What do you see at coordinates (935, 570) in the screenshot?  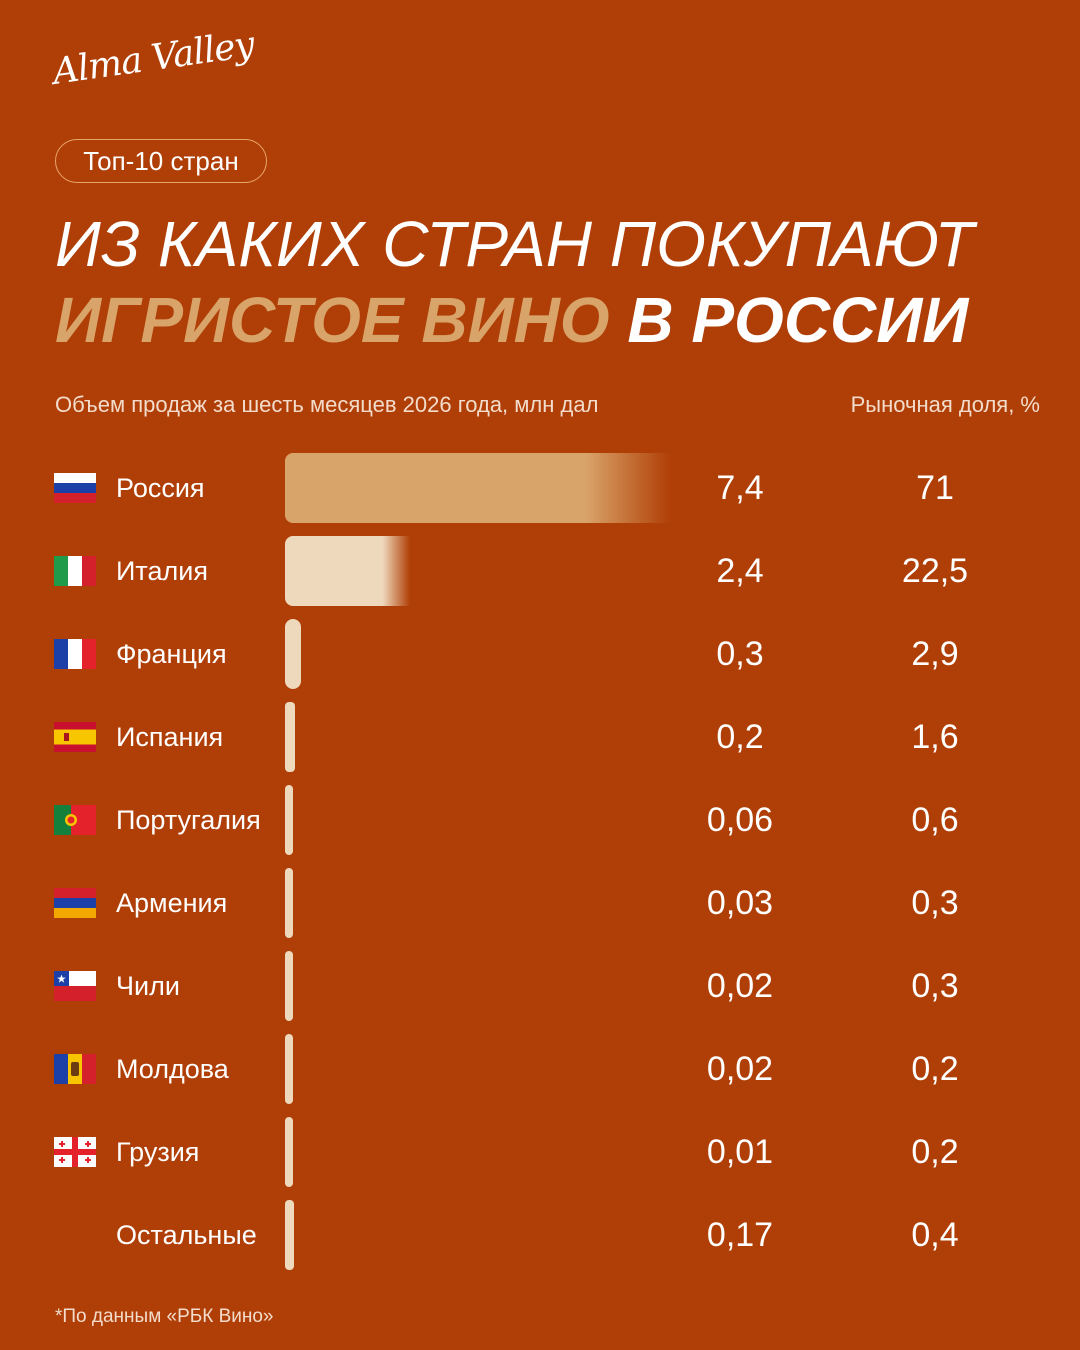 I see `share-value-label: 22,5` at bounding box center [935, 570].